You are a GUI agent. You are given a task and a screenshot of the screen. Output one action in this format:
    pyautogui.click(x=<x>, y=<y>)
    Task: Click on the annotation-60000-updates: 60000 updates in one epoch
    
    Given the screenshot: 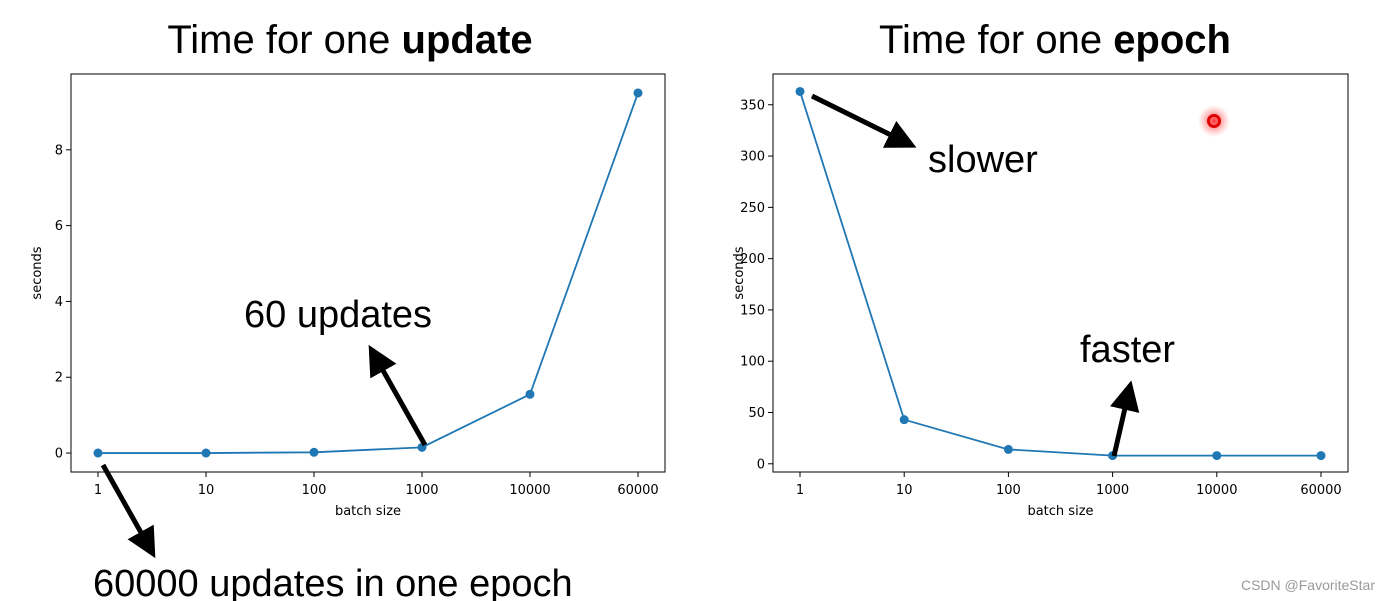 What is the action you would take?
    pyautogui.click(x=333, y=582)
    